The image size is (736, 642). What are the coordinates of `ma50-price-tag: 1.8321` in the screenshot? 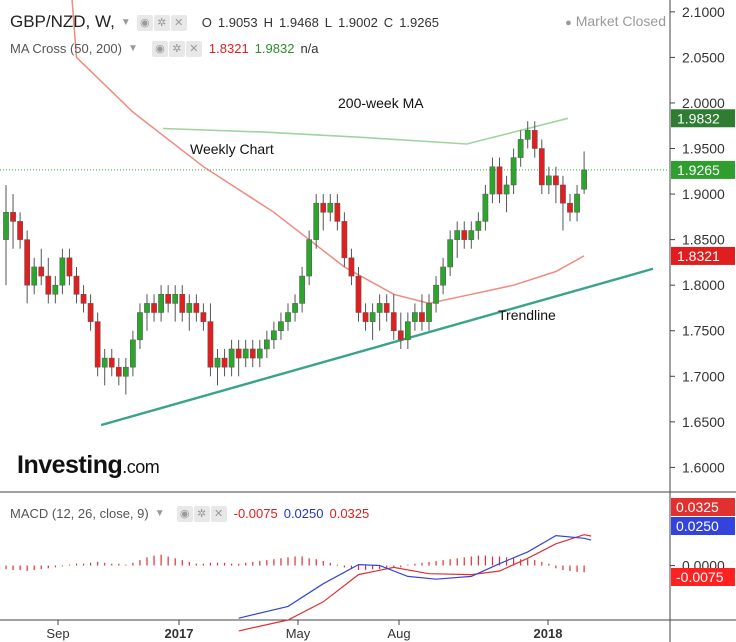 It's located at (698, 256).